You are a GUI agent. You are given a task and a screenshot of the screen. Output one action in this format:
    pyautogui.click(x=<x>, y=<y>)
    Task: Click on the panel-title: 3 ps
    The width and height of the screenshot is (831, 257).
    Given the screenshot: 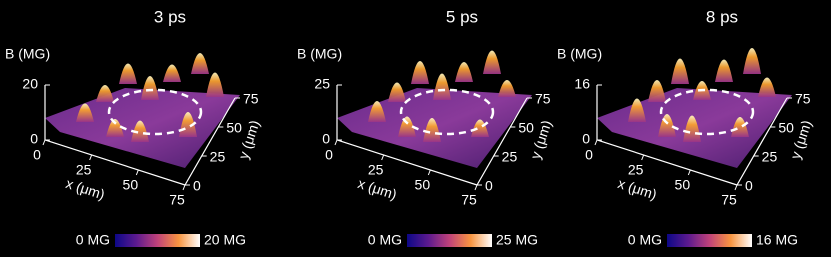 What is the action you would take?
    pyautogui.click(x=170, y=16)
    